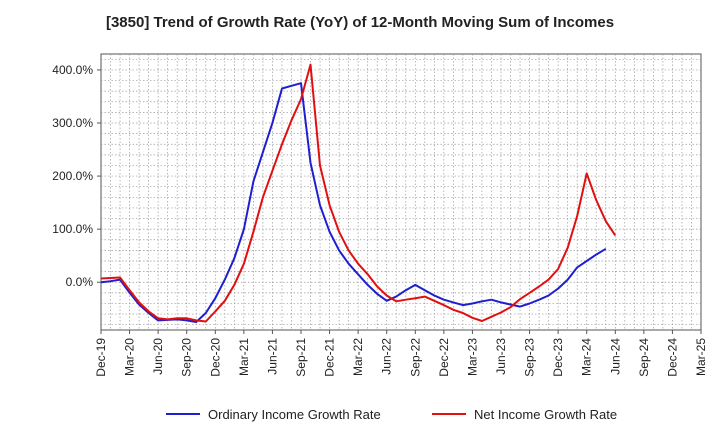 This screenshot has width=720, height=440. What do you see at coordinates (101, 357) in the screenshot?
I see `x-tick-label: Dec-19` at bounding box center [101, 357].